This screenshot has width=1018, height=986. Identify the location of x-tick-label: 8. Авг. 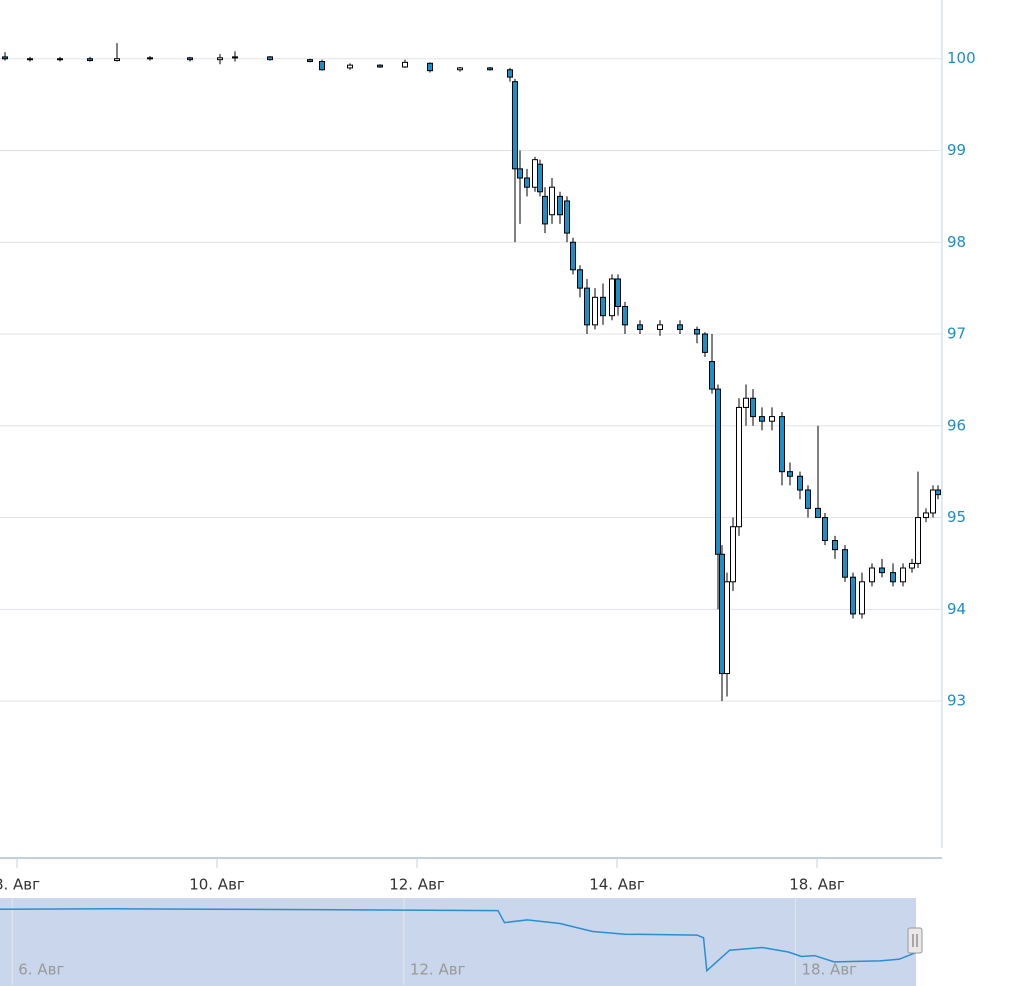
(20, 885).